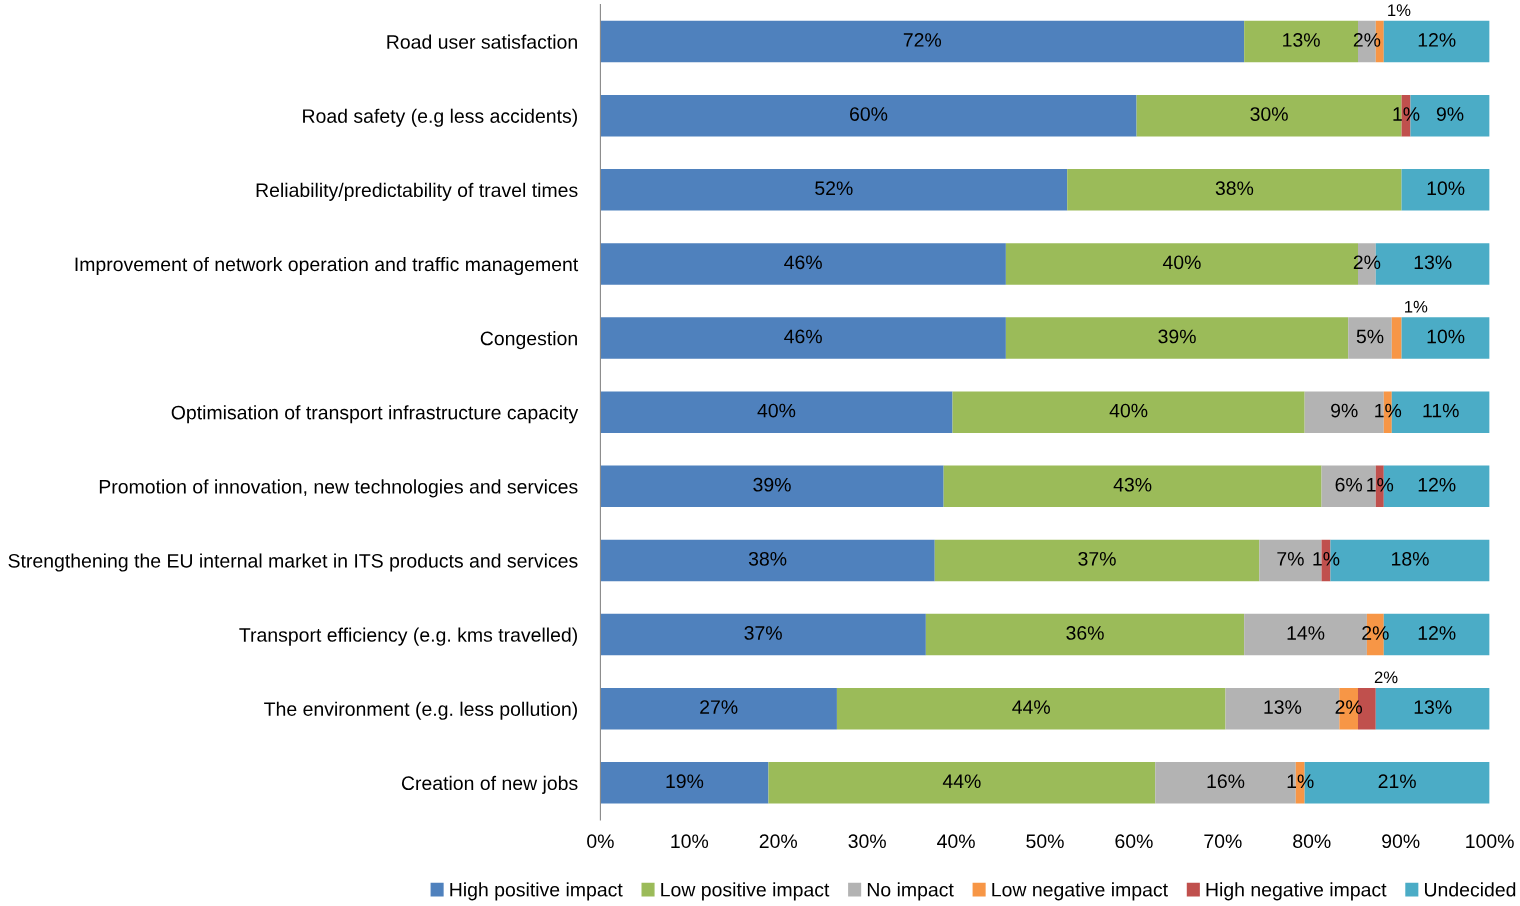 Image resolution: width=1520 pixels, height=906 pixels. Describe the element at coordinates (1349, 484) in the screenshot. I see `data-label: 6%` at that location.